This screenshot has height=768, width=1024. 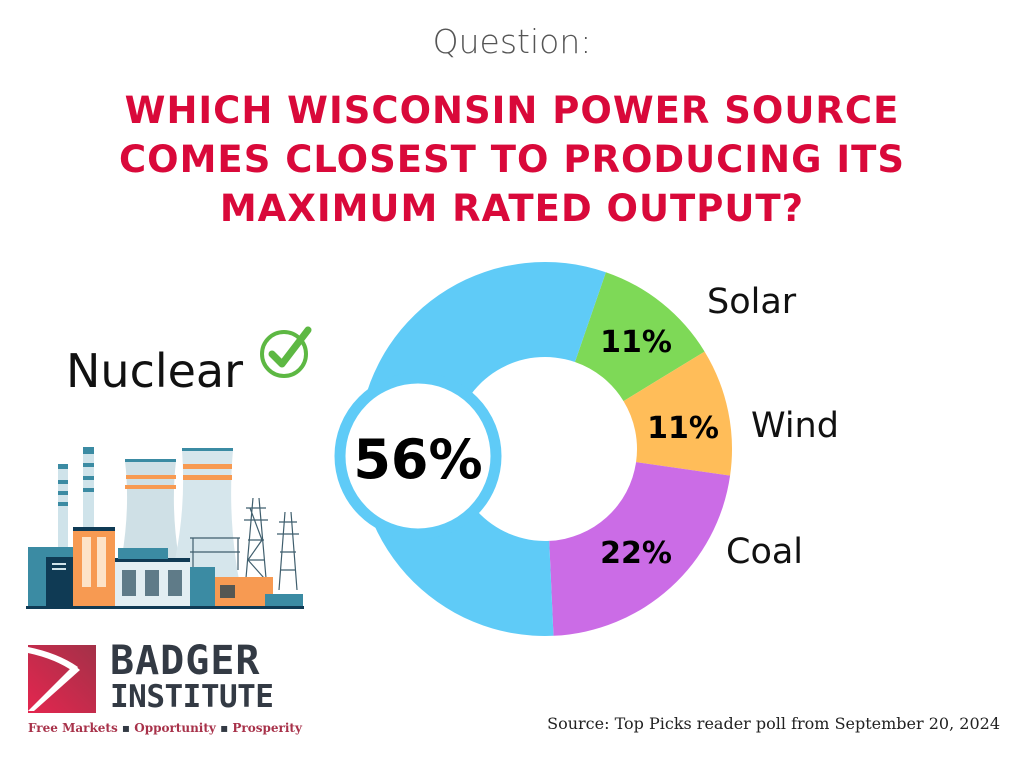 I want to click on data-label-solar: 11%, so click(x=636, y=342).